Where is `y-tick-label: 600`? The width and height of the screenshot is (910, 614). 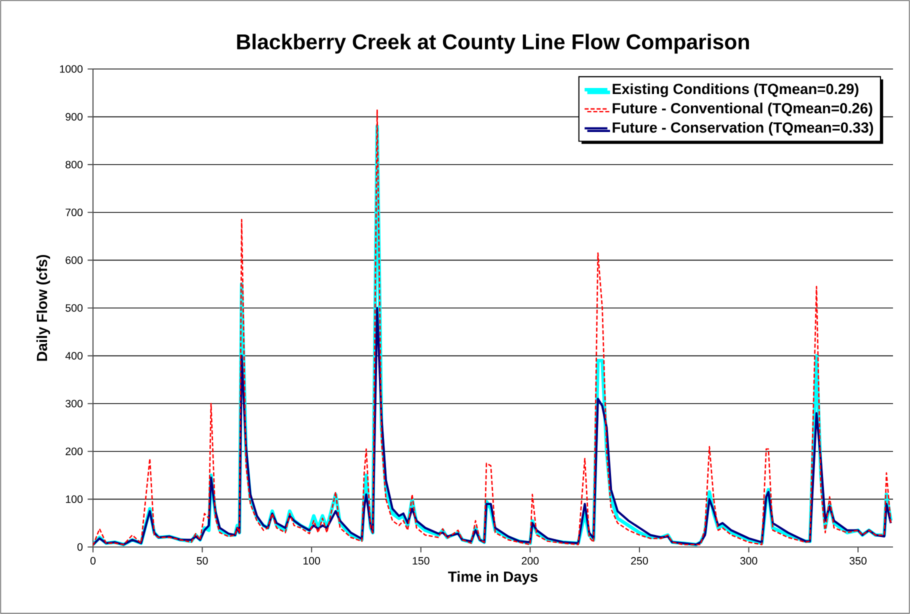
y-tick-label: 600 is located at coordinates (74, 260).